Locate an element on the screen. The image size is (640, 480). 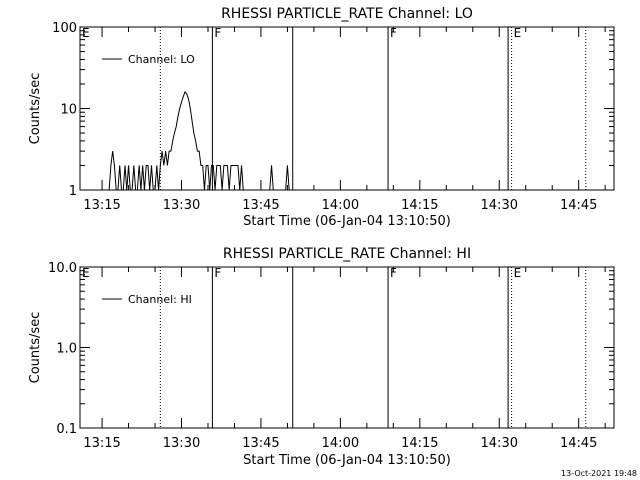
y-tick-label: 1.0 is located at coordinates (66, 349).